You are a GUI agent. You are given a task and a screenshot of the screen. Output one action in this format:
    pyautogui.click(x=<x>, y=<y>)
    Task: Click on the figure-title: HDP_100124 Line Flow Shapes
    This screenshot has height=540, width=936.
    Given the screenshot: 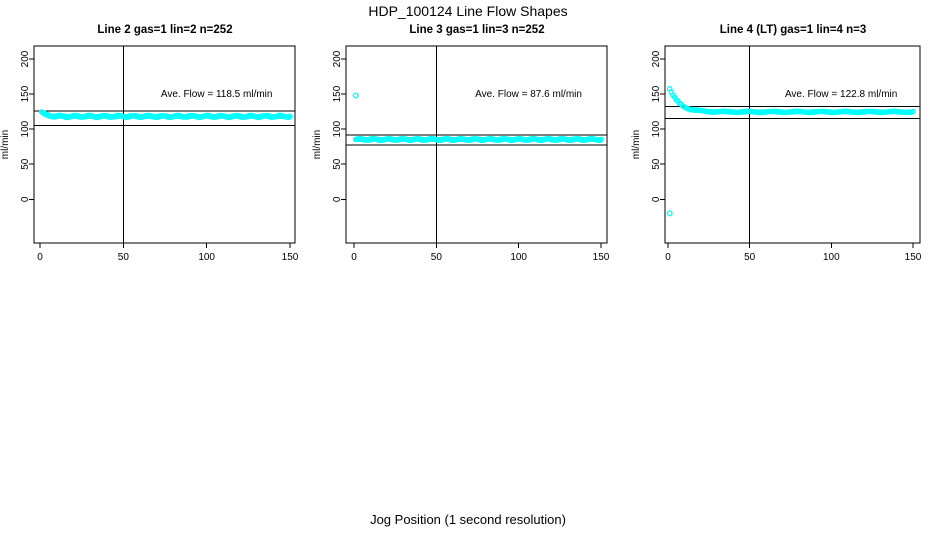 What is the action you would take?
    pyautogui.click(x=468, y=11)
    